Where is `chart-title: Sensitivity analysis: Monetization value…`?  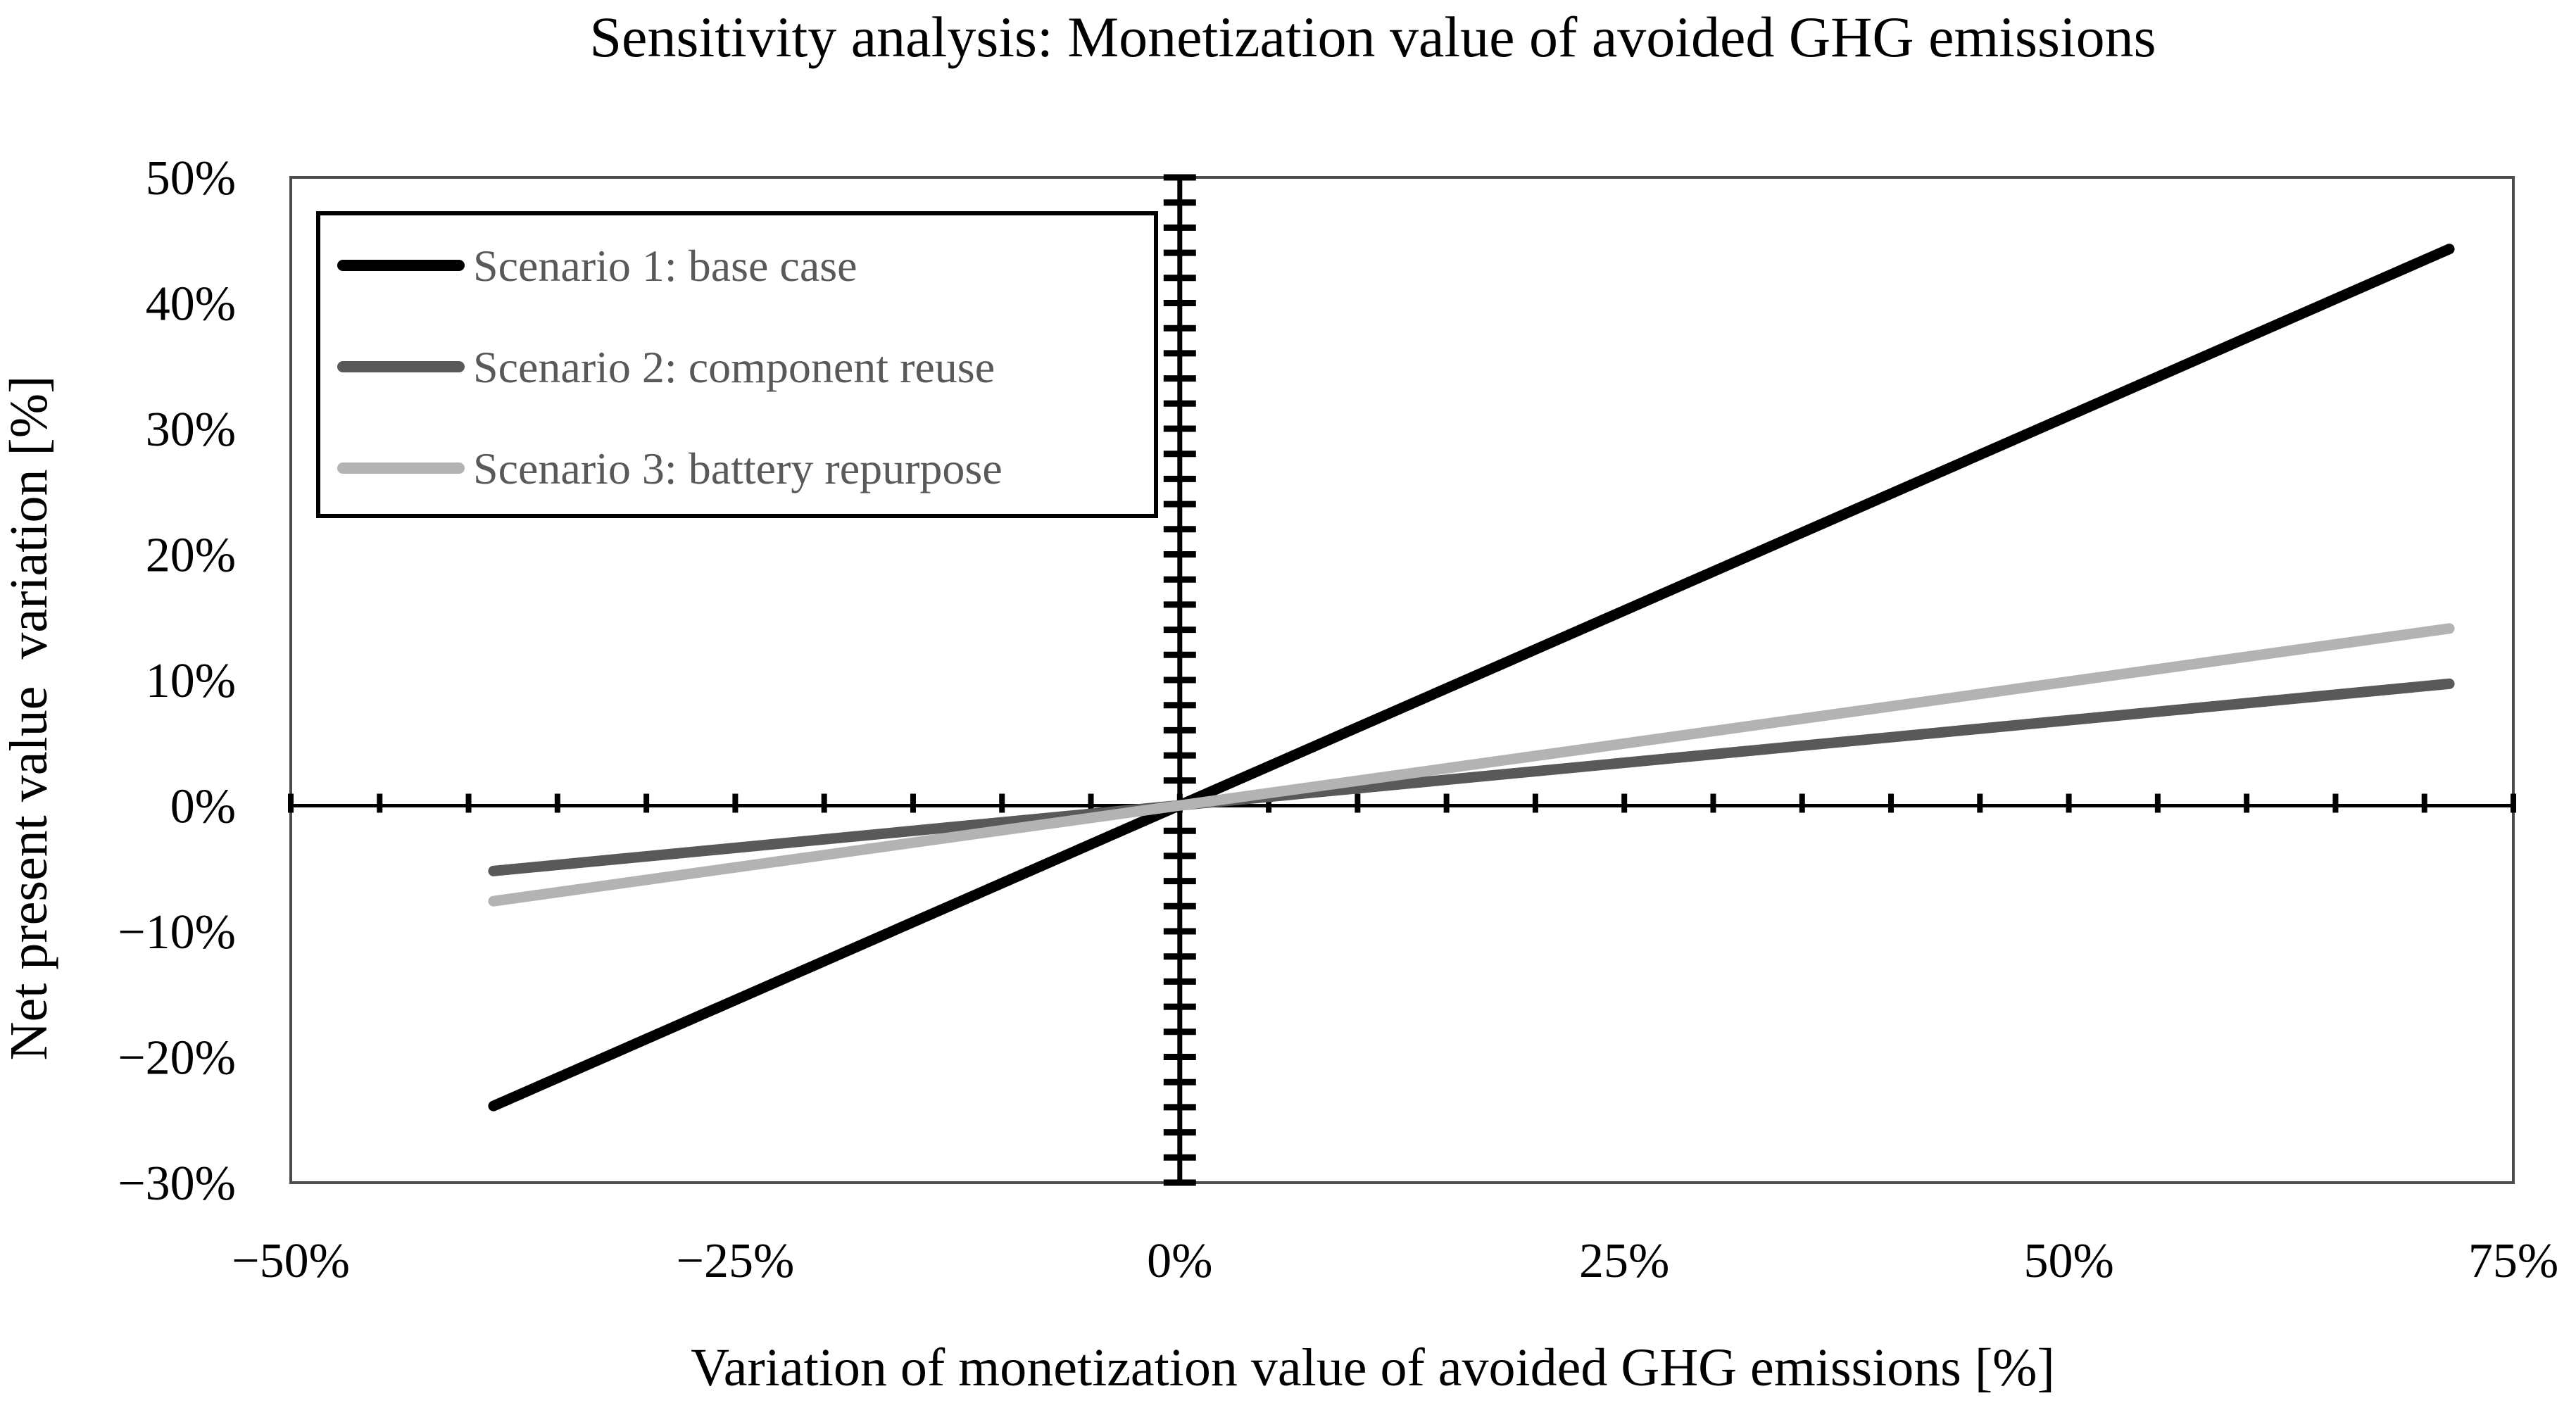
chart-title: Sensitivity analysis: Monetization value… is located at coordinates (1372, 37).